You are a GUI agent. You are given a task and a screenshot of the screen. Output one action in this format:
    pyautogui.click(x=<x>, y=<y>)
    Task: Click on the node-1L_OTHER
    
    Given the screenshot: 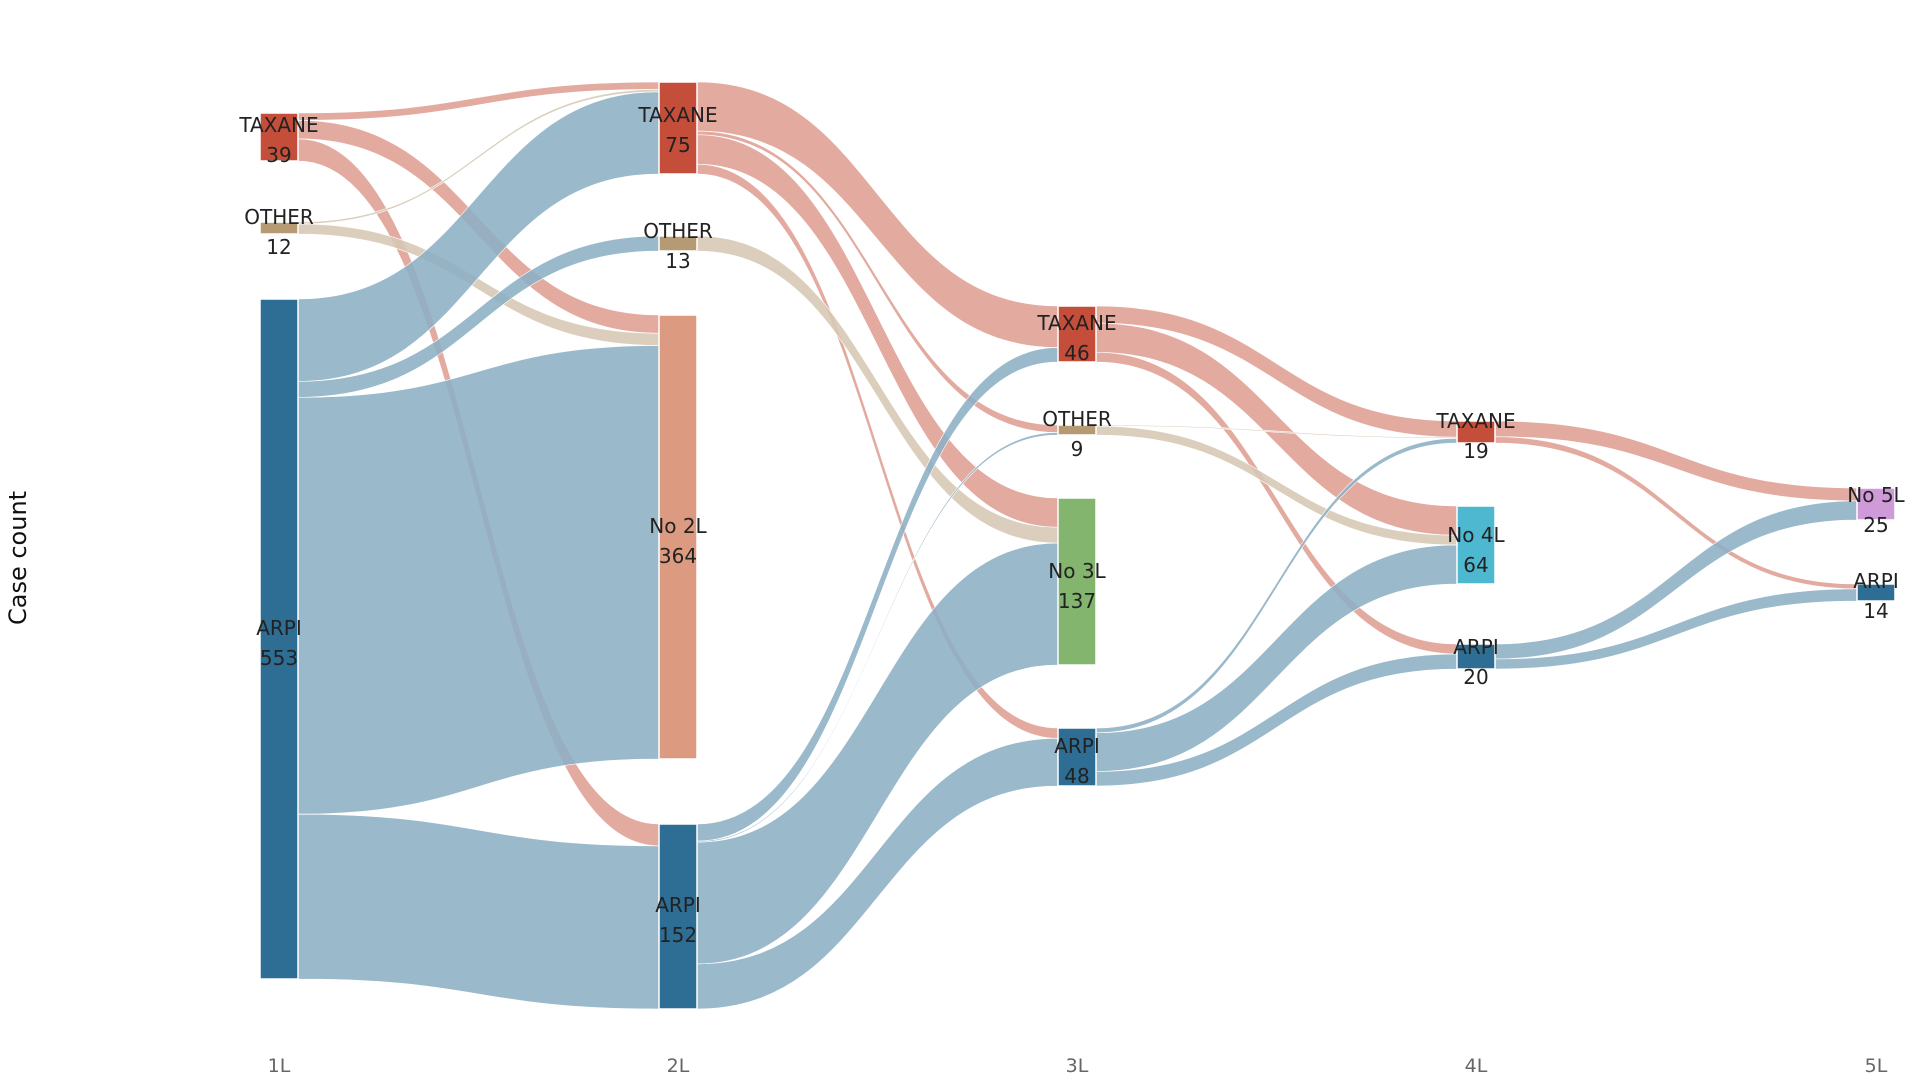 What is the action you would take?
    pyautogui.click(x=279, y=228)
    